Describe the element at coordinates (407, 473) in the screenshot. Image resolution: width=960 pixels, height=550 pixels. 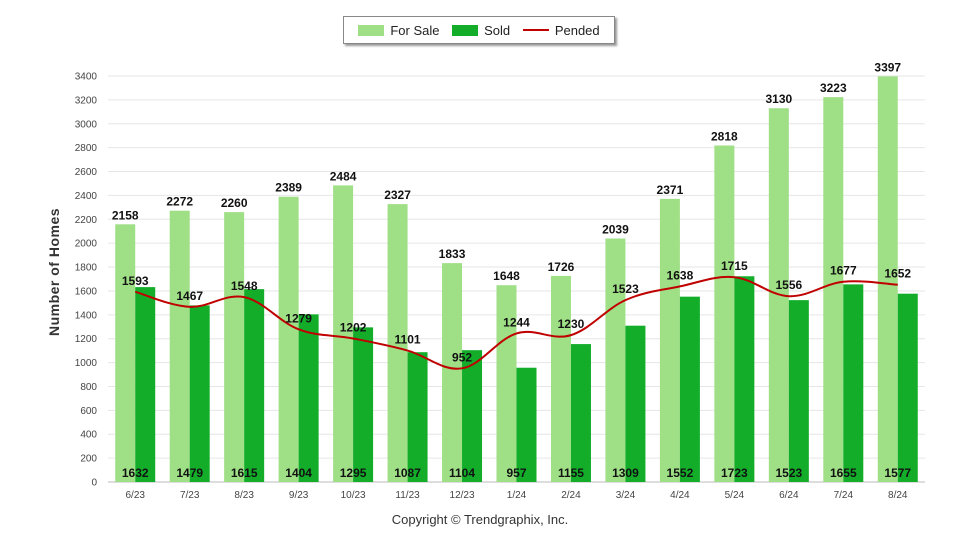
I see `sold-data-label: 1087` at that location.